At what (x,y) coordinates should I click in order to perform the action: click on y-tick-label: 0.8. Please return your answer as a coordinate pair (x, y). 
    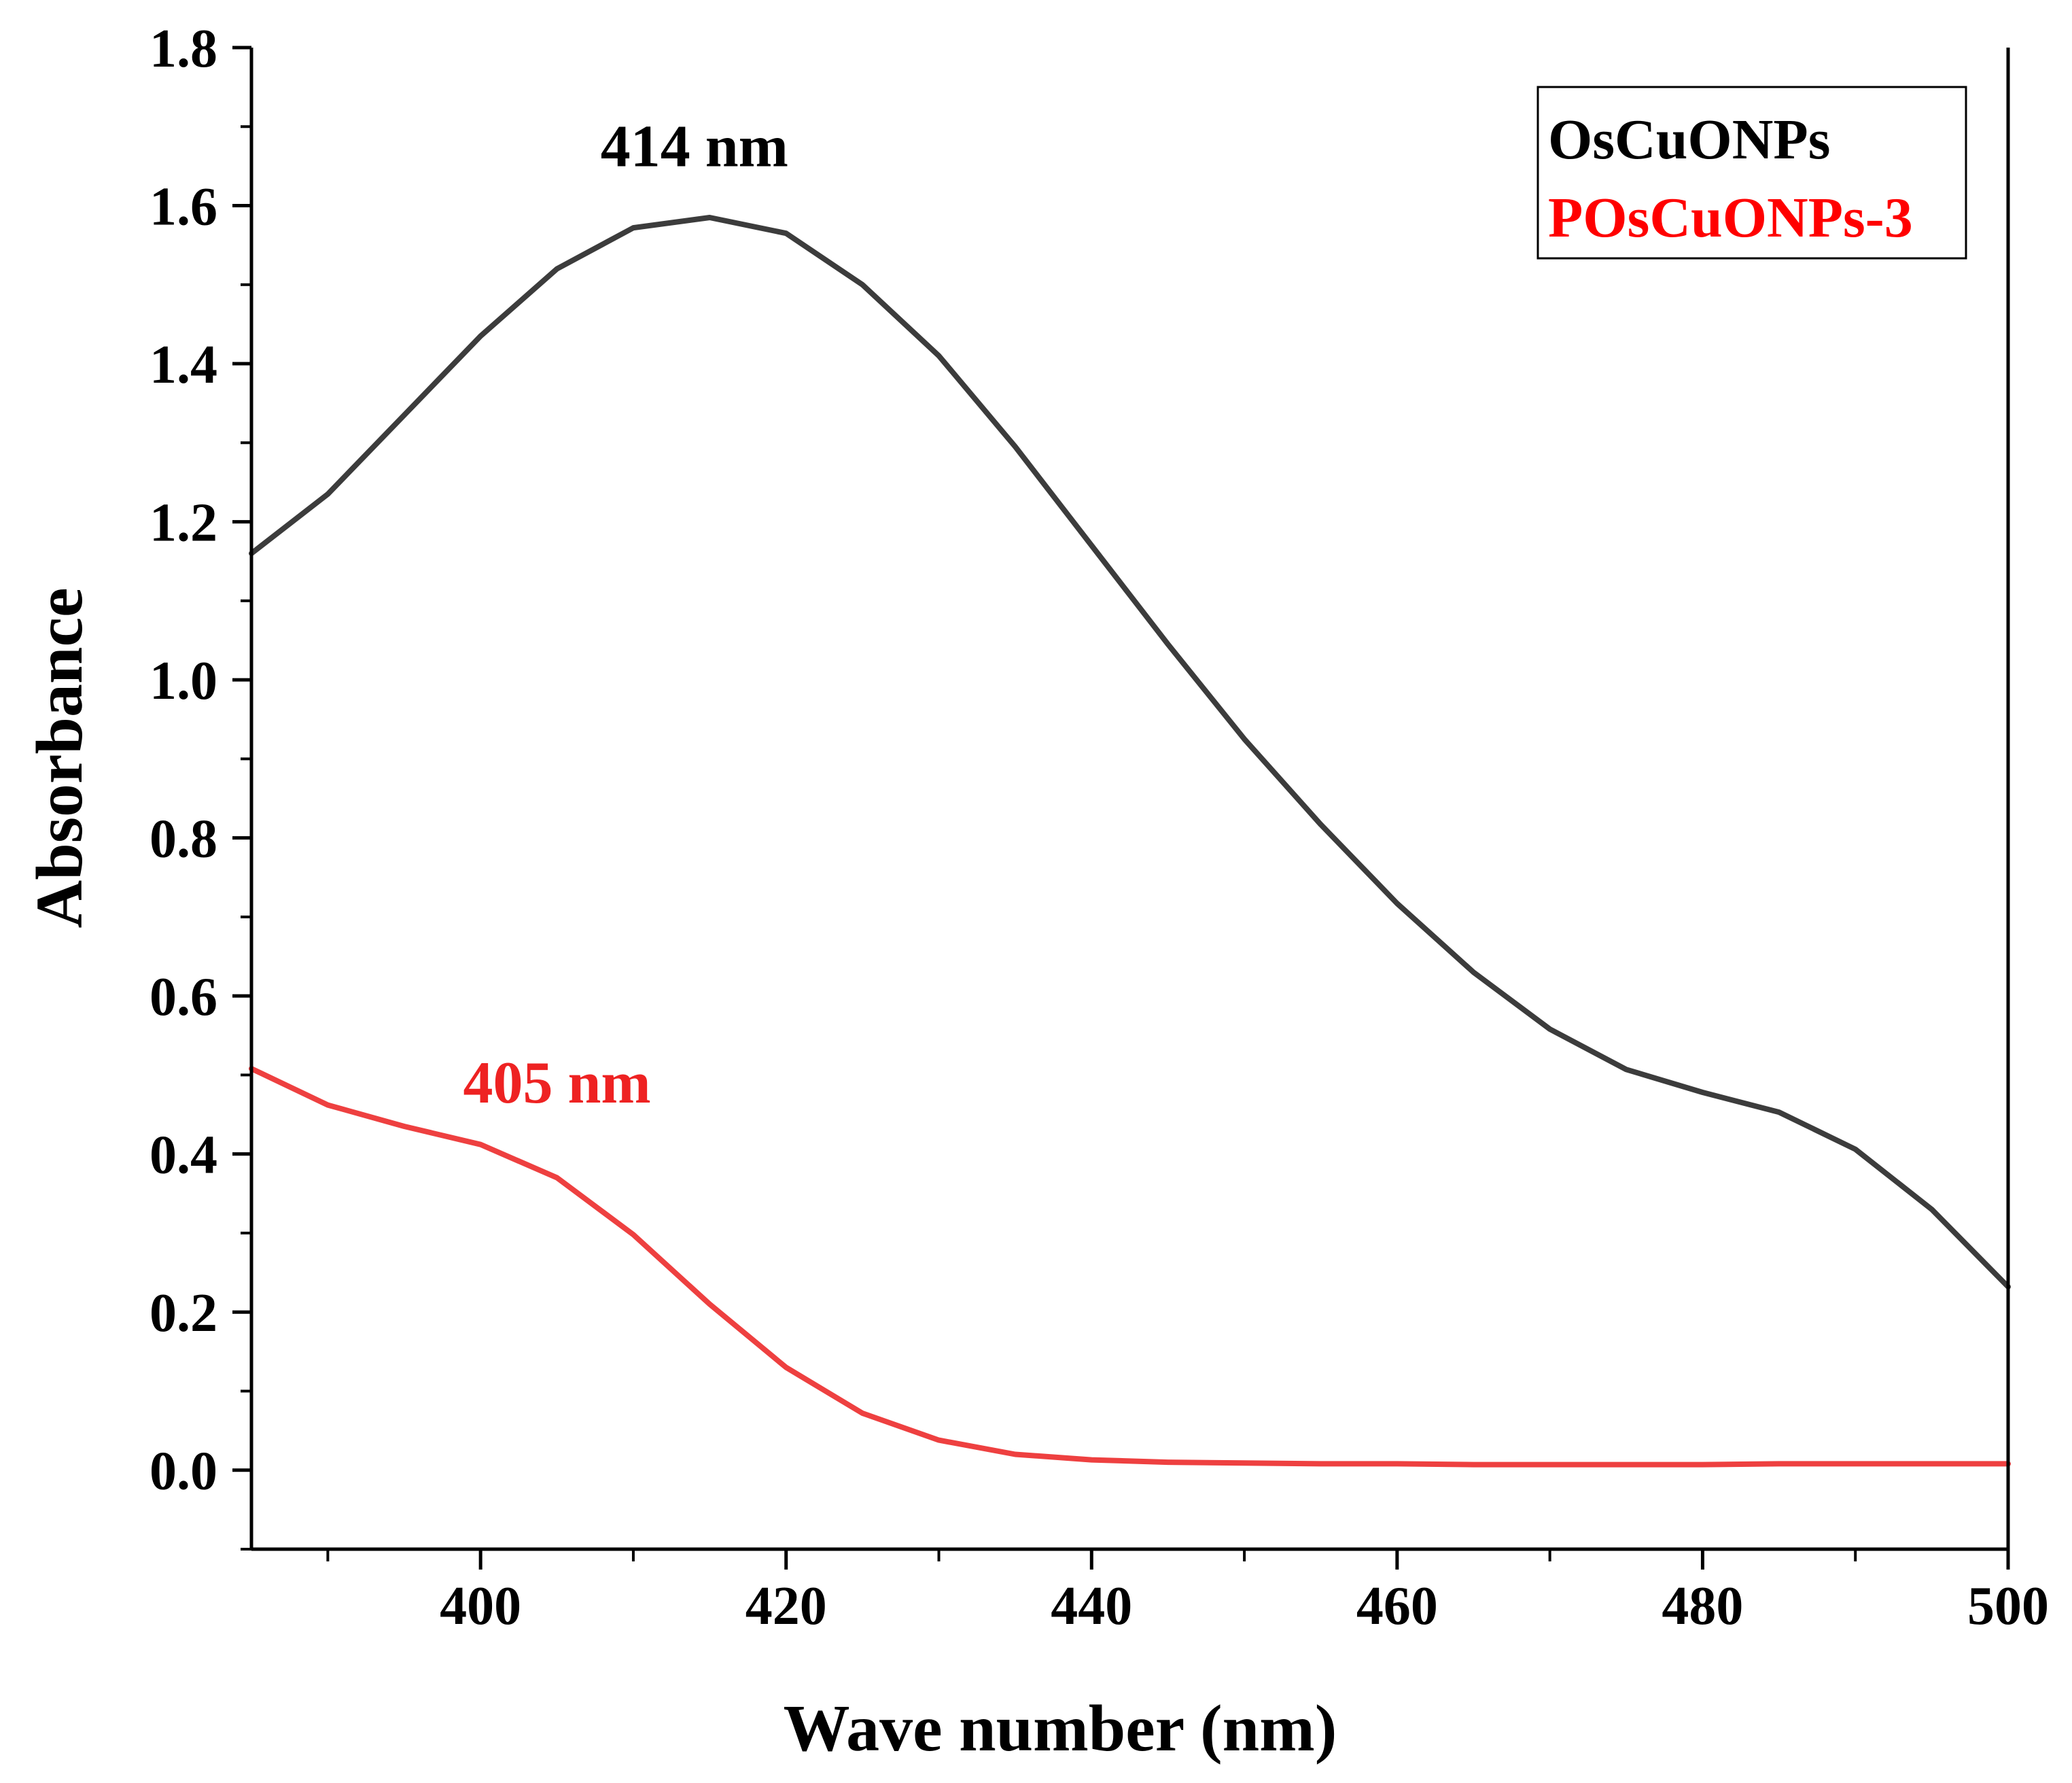
    Looking at the image, I should click on (183, 839).